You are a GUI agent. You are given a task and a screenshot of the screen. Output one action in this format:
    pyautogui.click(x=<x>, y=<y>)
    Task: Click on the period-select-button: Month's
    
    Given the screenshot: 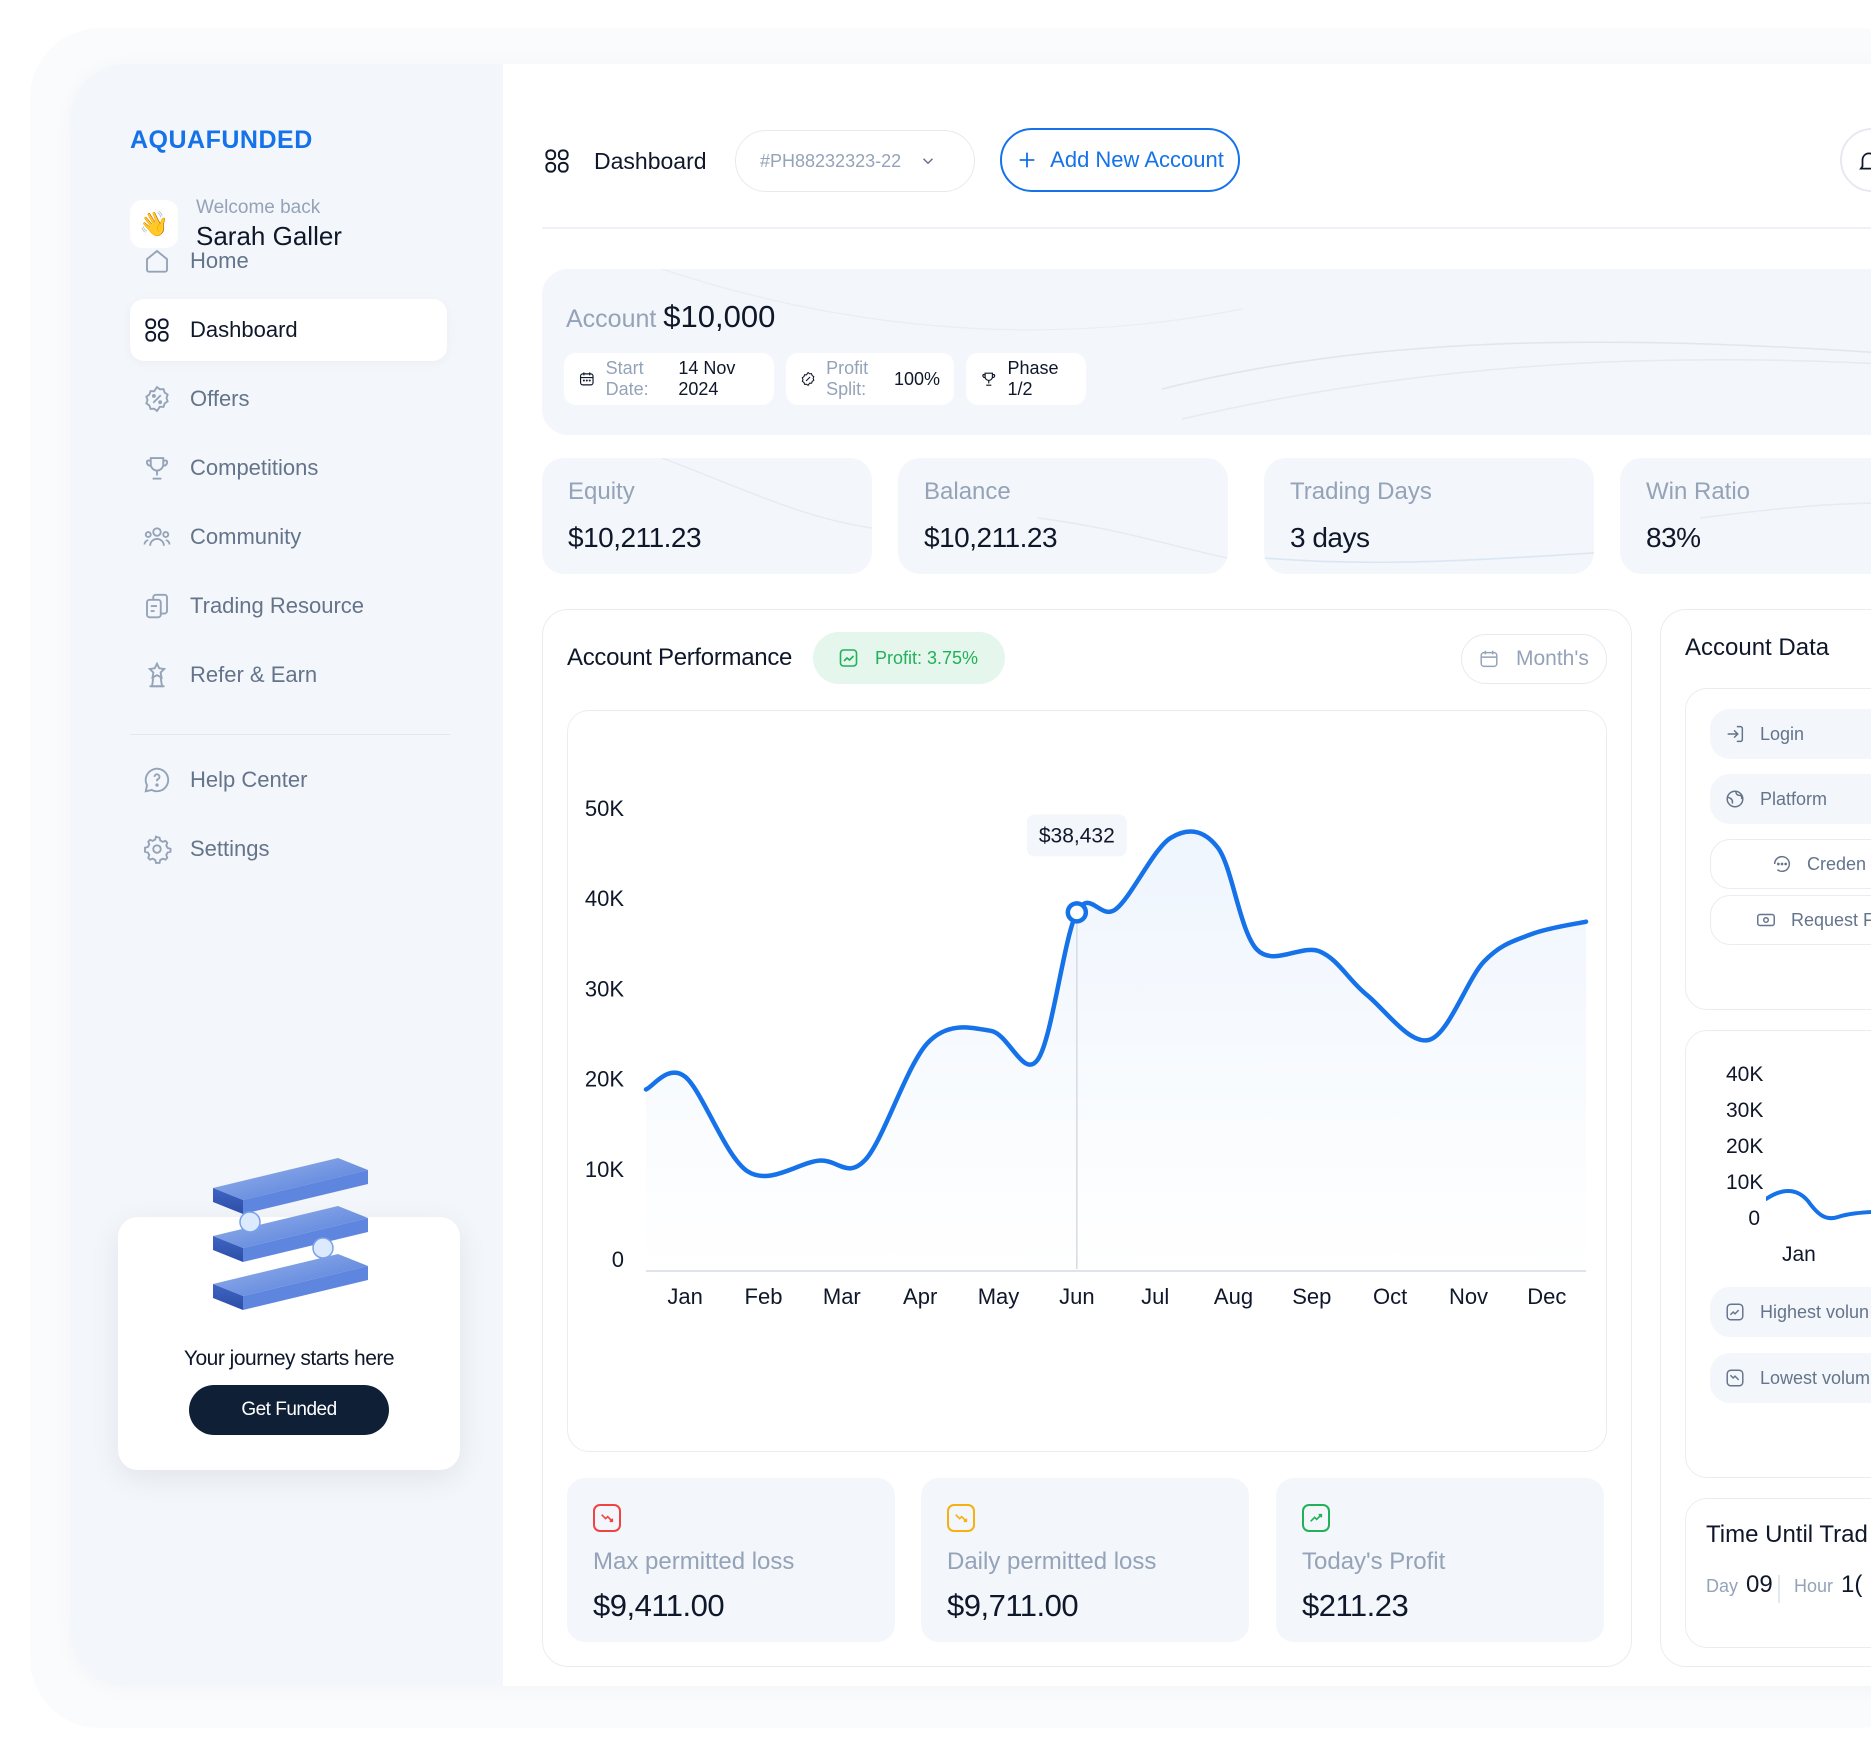 What is the action you would take?
    pyautogui.click(x=1534, y=659)
    